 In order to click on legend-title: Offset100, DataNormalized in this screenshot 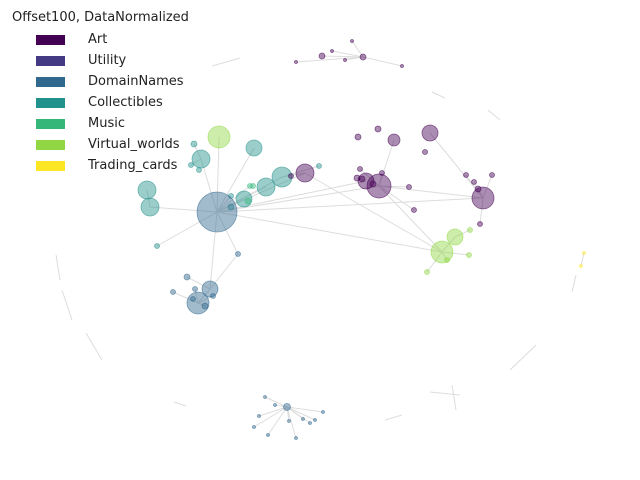, I will do `click(100, 17)`.